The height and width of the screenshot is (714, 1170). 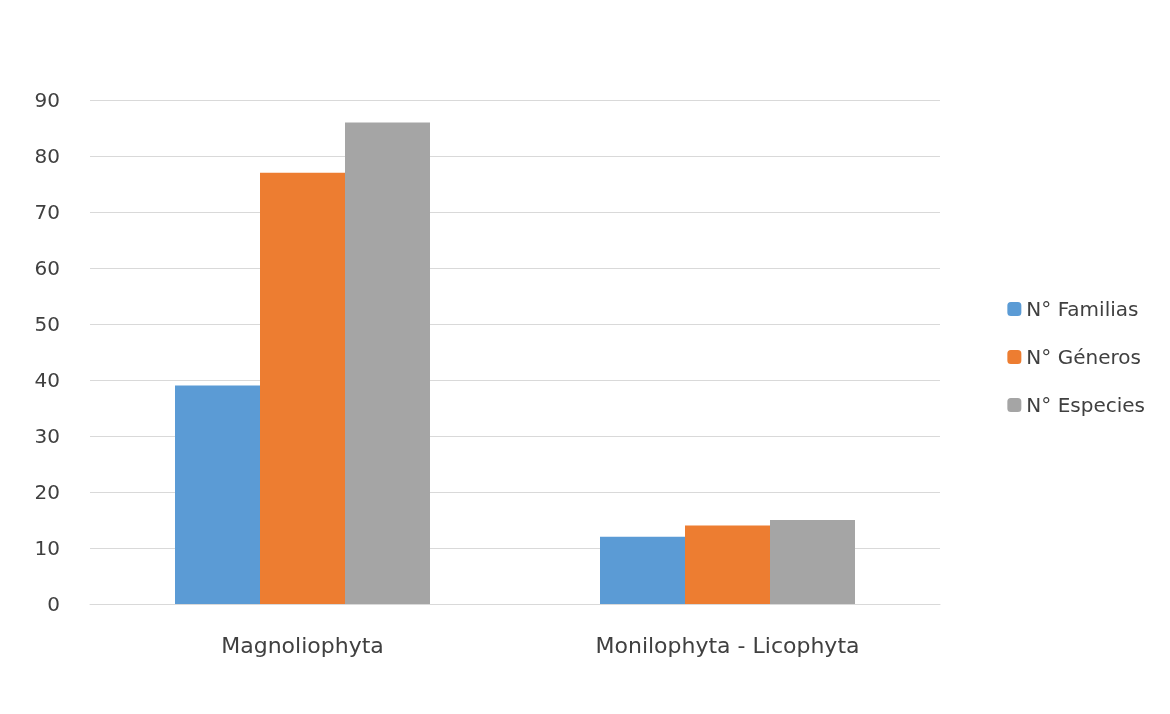 I want to click on y-tick-label: 0, so click(x=53, y=604).